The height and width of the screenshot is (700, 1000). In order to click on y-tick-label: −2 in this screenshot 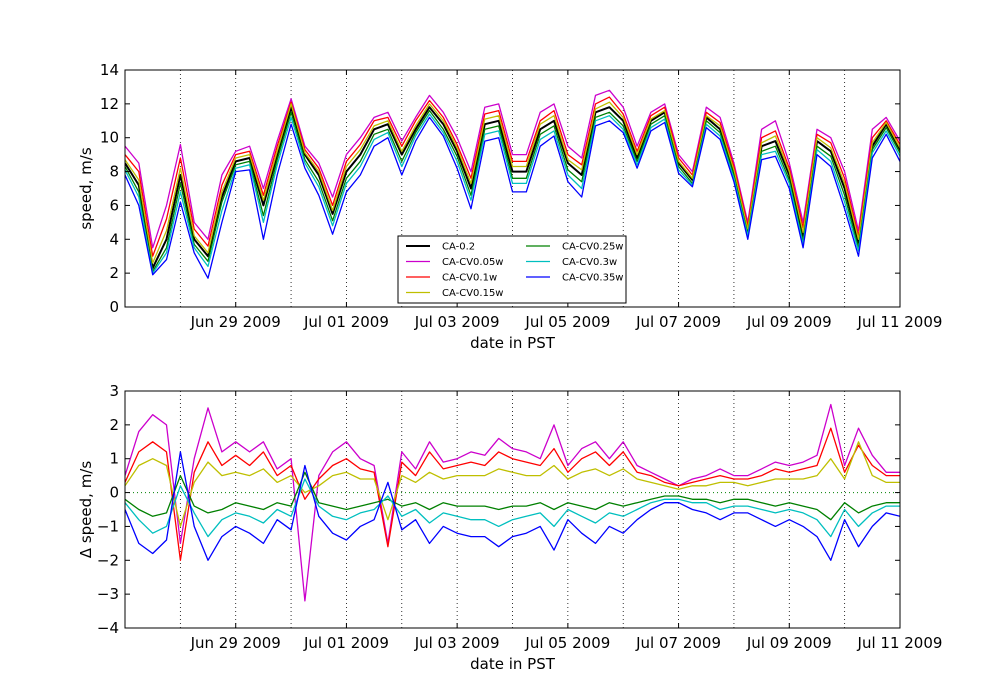, I will do `click(108, 560)`.